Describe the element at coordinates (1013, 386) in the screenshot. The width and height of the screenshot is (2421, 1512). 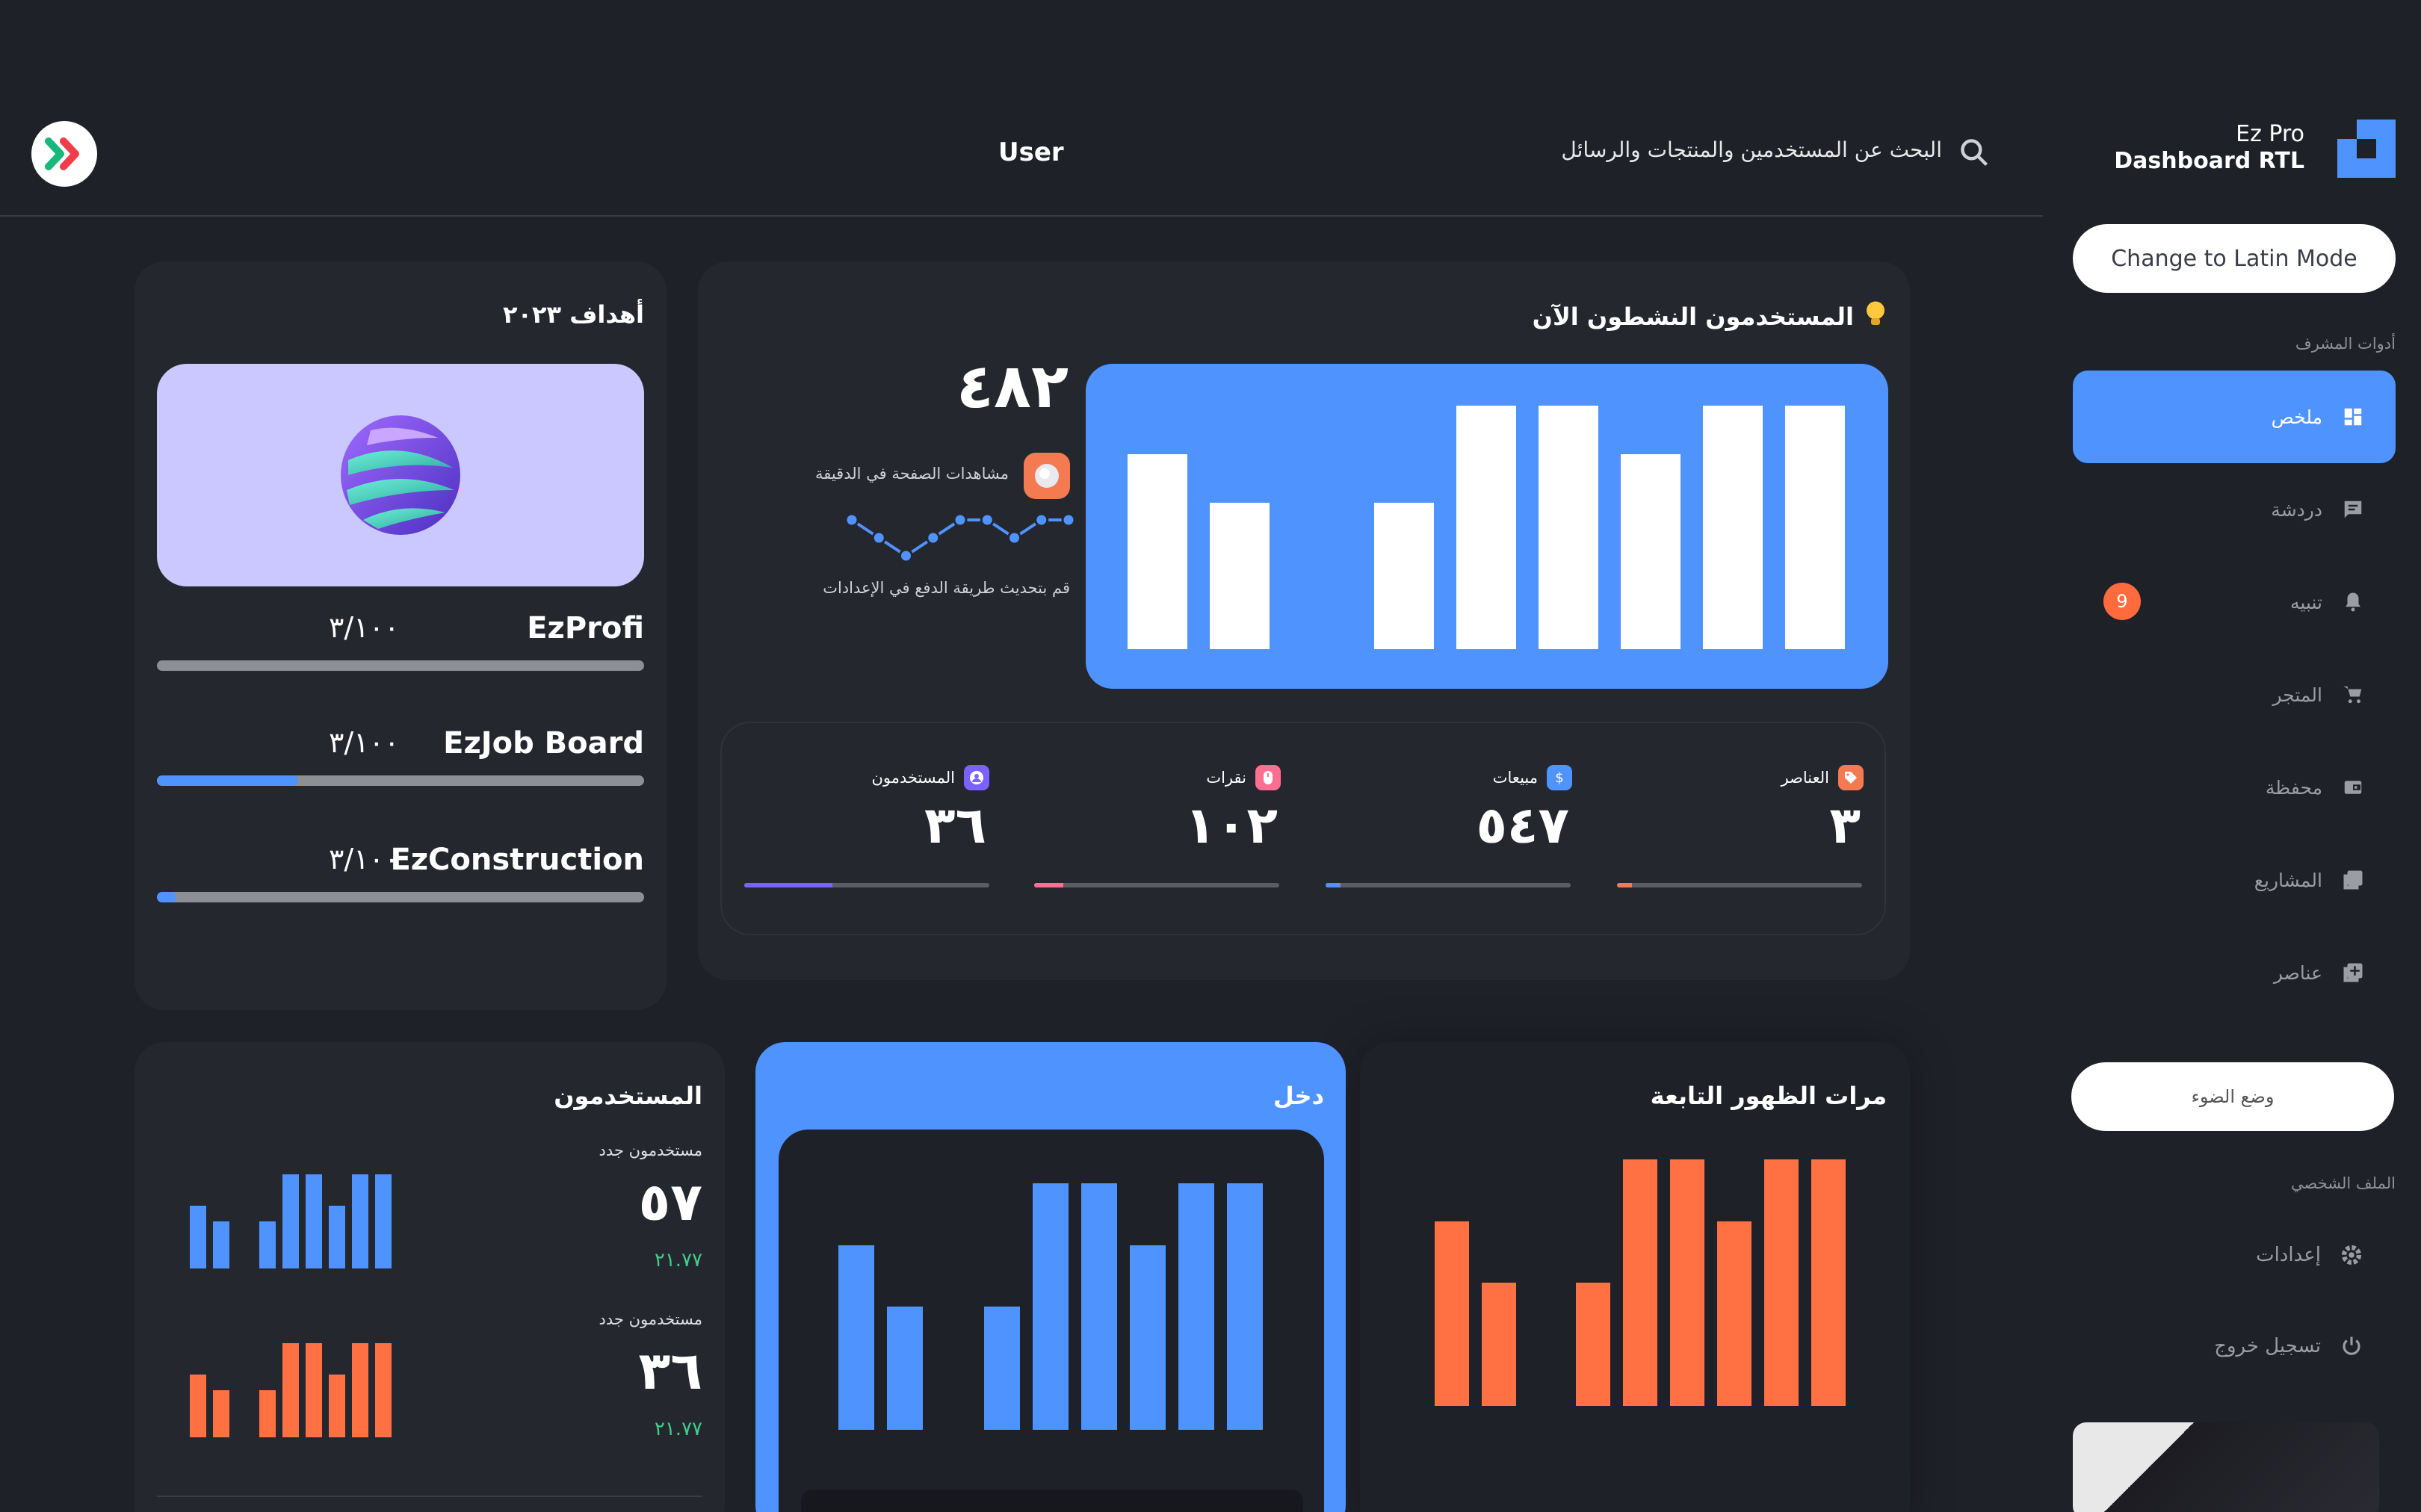
I see `active-users-count: ٤٨٢` at that location.